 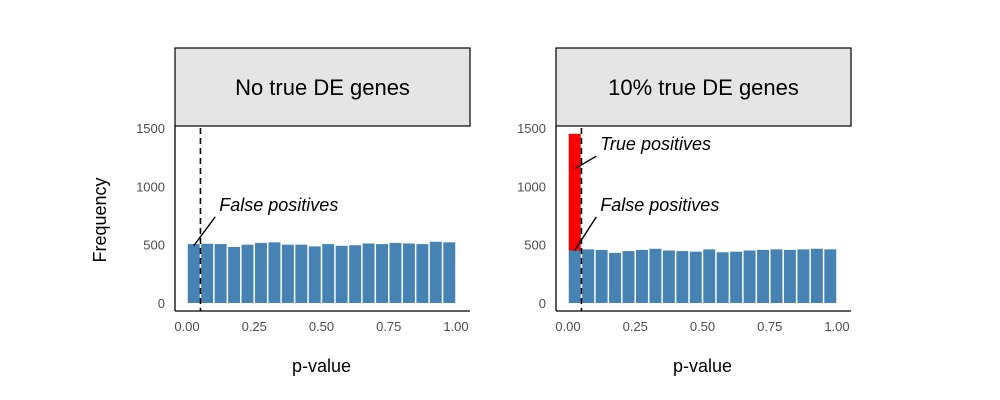 What do you see at coordinates (100, 219) in the screenshot?
I see `y-axis-title: Frequency` at bounding box center [100, 219].